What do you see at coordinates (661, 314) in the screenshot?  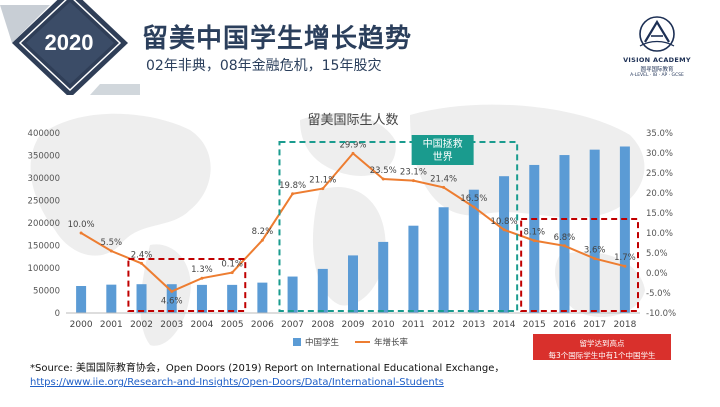 I see `y-right-tick-label: -10.0%` at bounding box center [661, 314].